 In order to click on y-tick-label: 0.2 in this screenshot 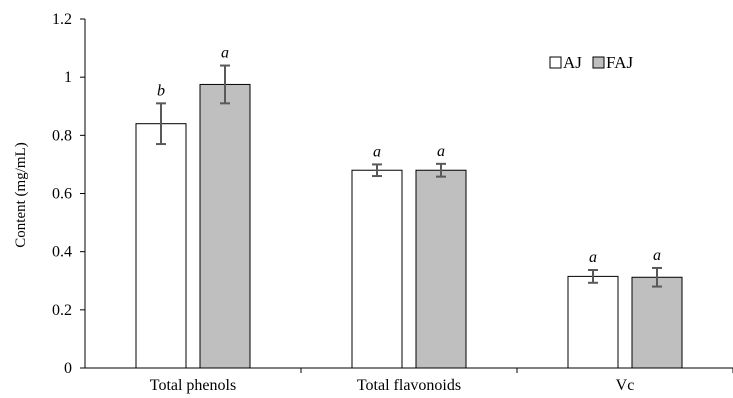, I will do `click(62, 310)`.